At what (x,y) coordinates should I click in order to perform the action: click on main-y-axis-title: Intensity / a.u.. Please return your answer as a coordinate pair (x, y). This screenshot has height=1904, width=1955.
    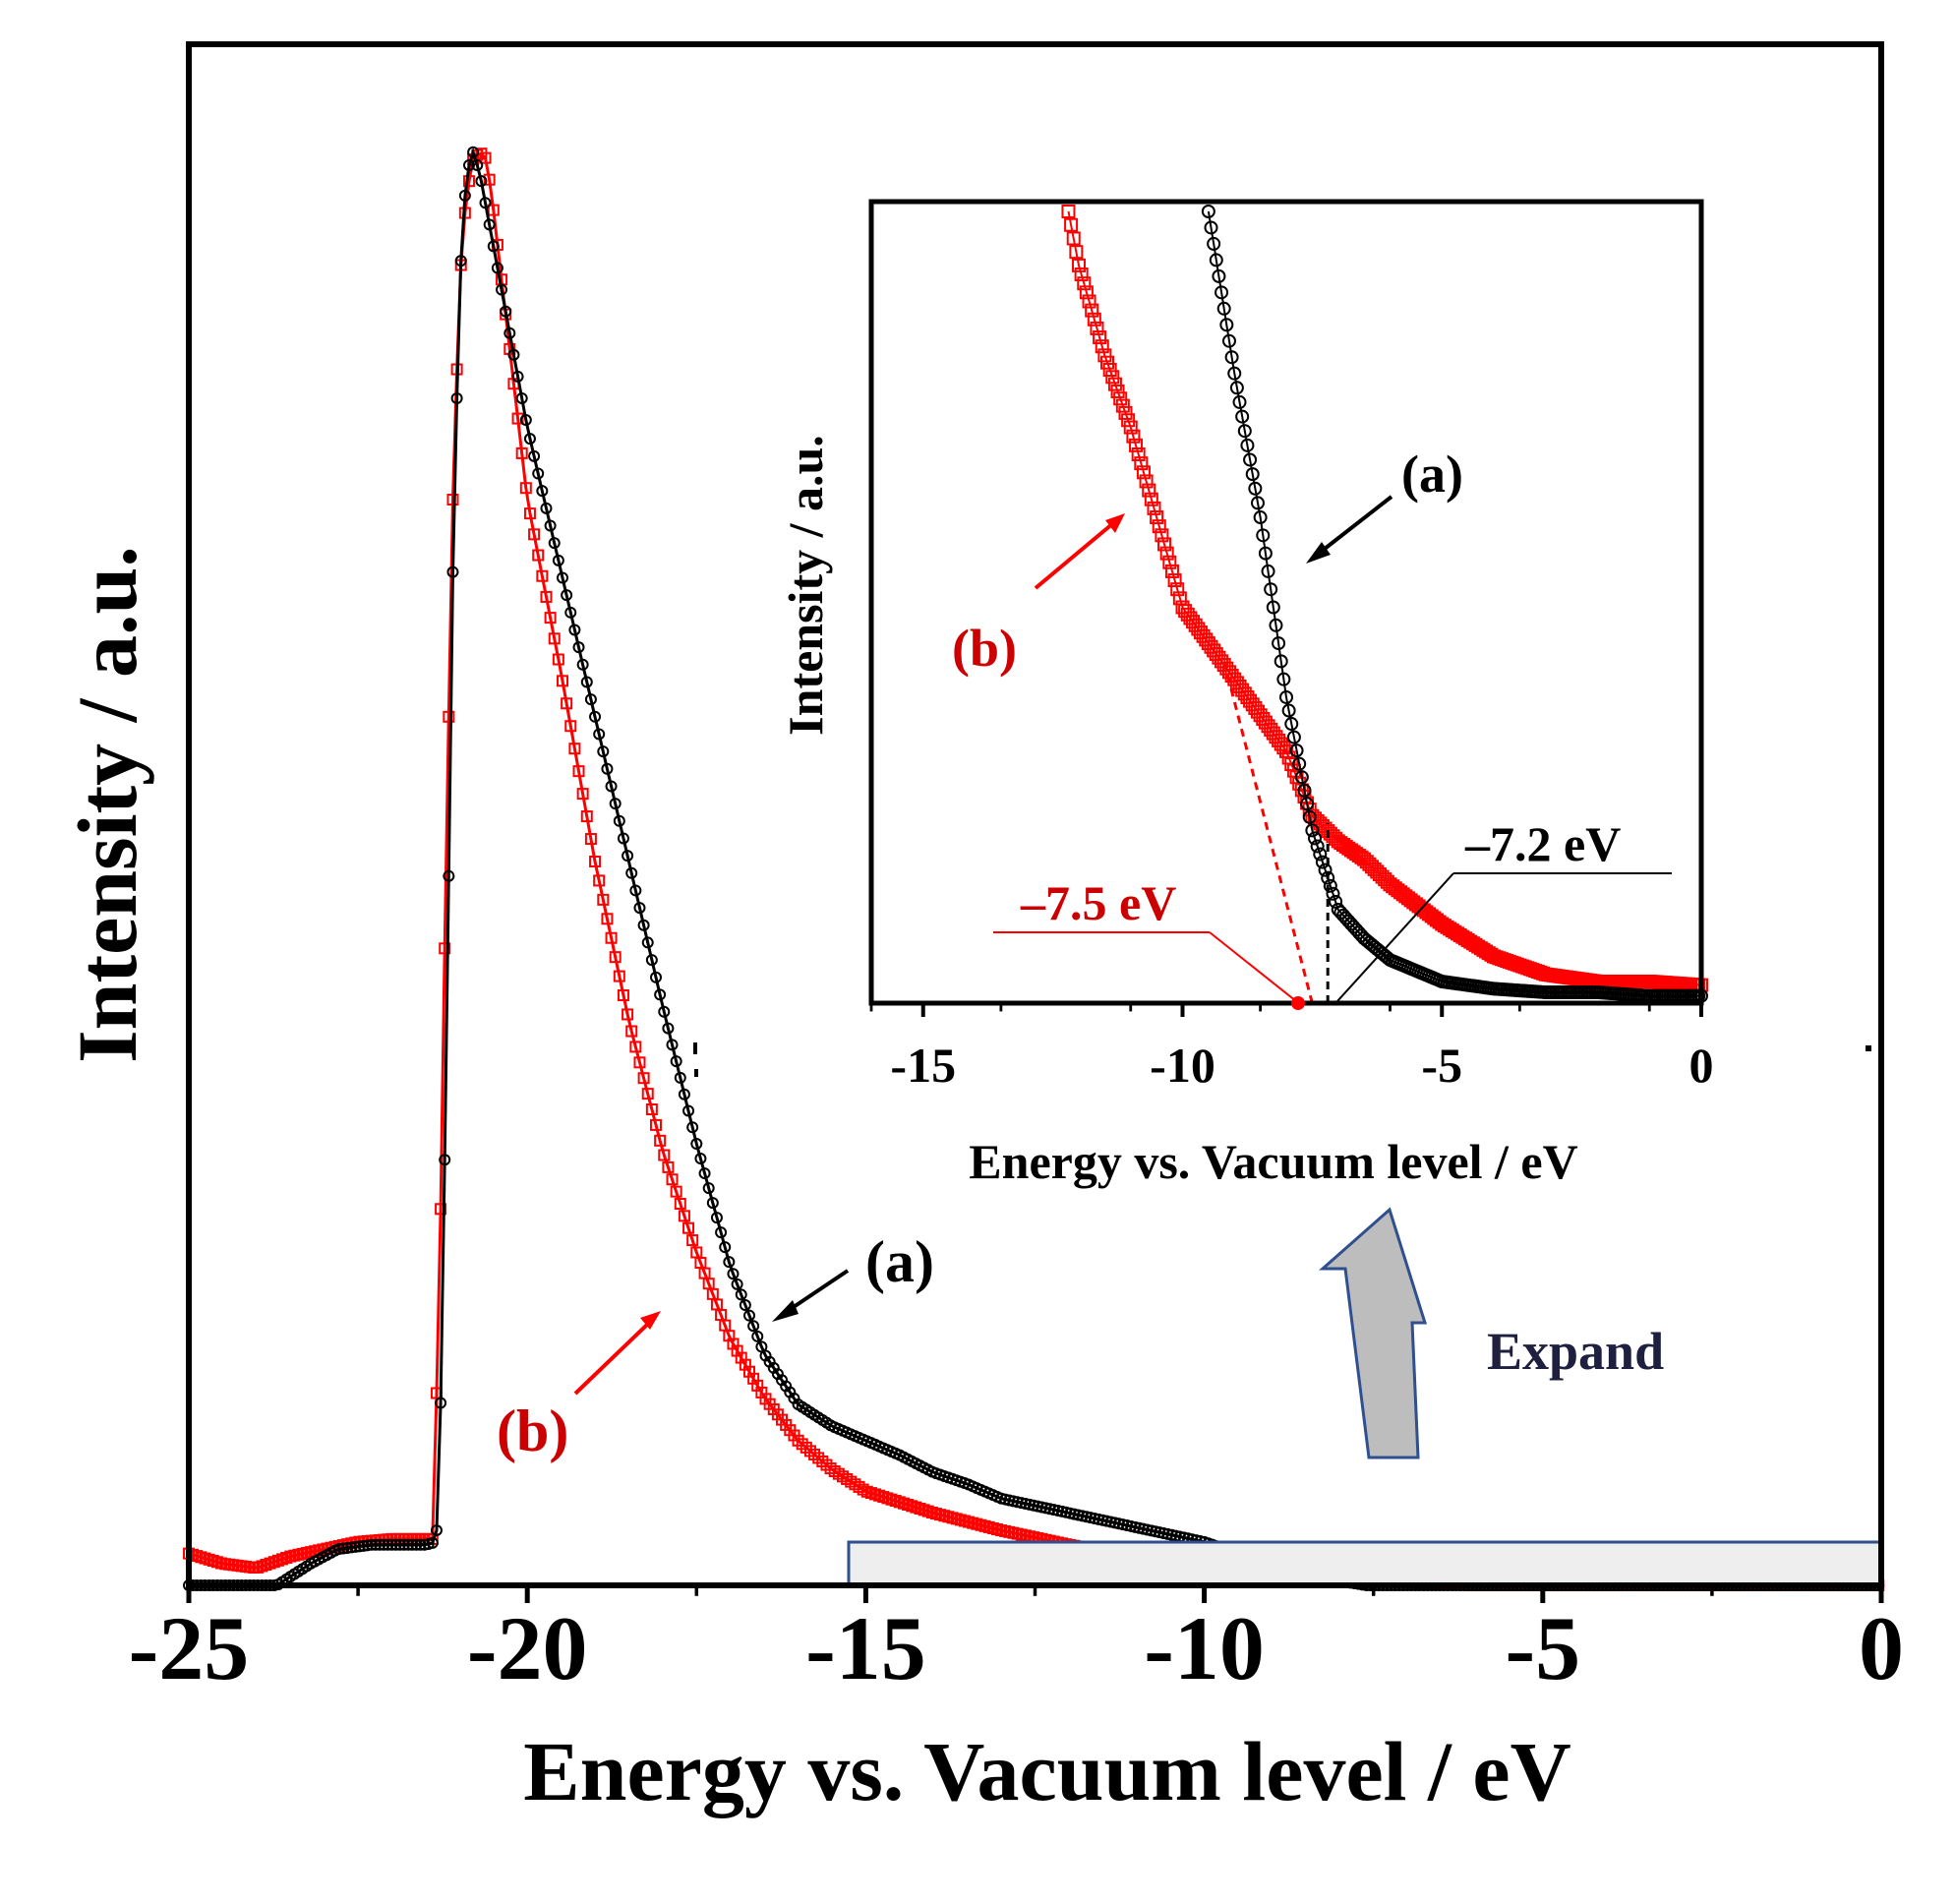
    Looking at the image, I should click on (107, 804).